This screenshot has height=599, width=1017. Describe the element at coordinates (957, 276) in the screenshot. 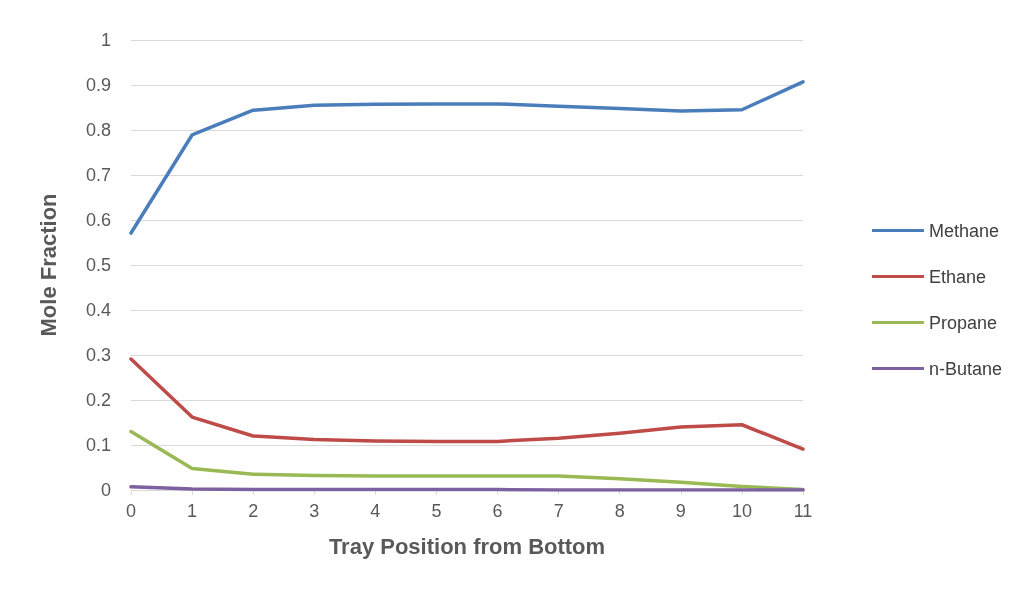

I see `legend-label: Ethane` at that location.